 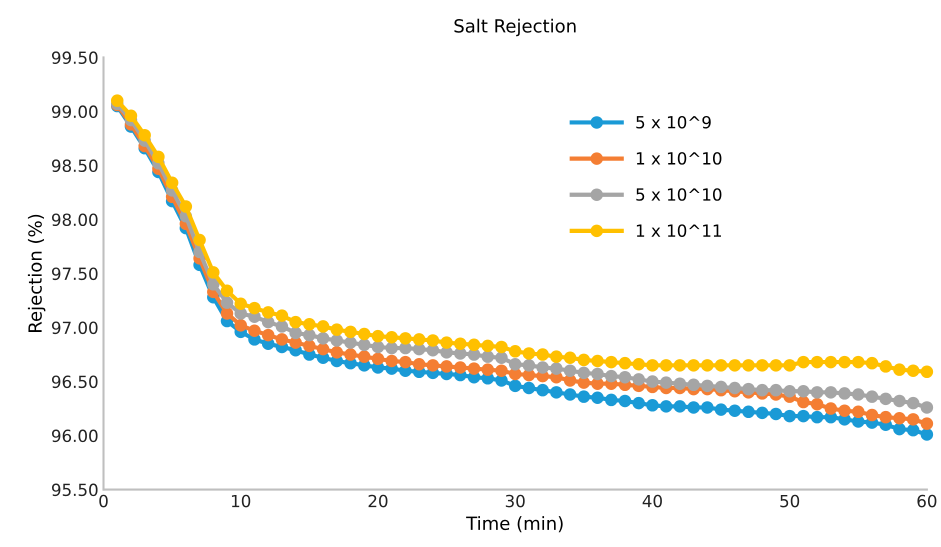 I want to click on y-tick-label: 97.00, so click(x=75, y=327).